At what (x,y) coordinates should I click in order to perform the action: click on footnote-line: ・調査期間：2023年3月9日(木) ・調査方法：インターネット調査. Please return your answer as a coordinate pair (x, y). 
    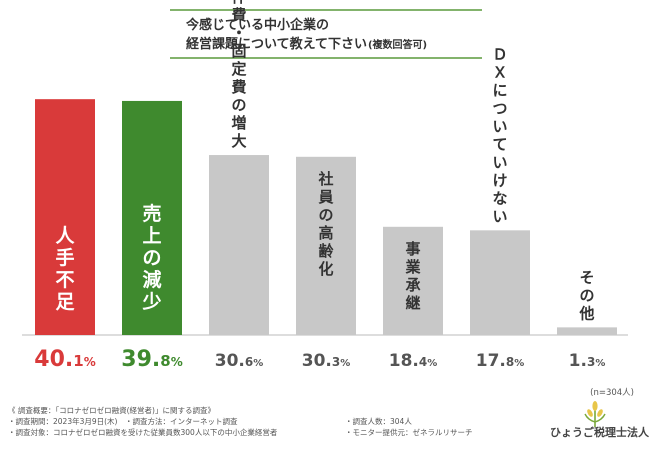
    Looking at the image, I should click on (123, 421).